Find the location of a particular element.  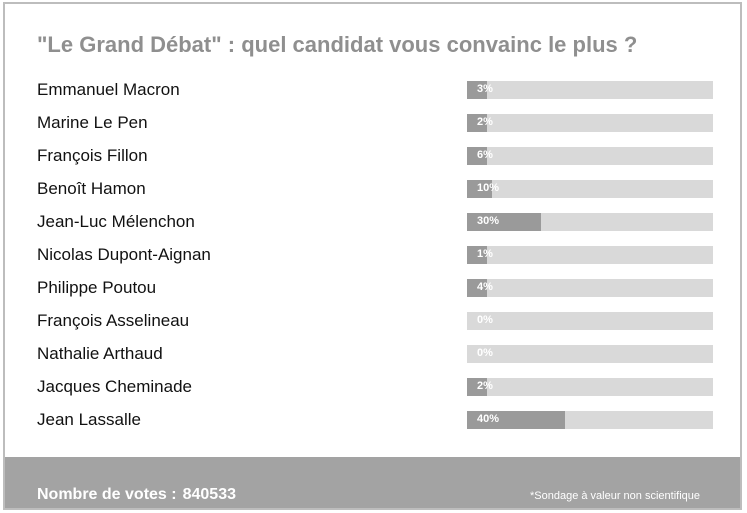

poll-row: Jean-Luc Mélenchon 30% is located at coordinates (377, 225).